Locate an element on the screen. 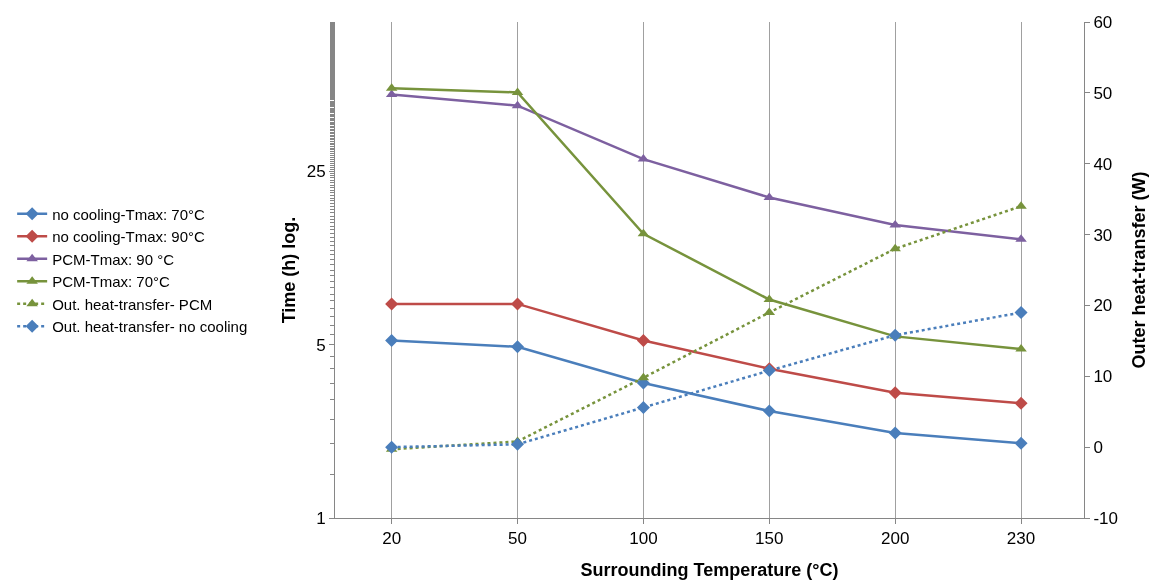 This screenshot has width=1169, height=588. y2-tick-label: 30 is located at coordinates (1103, 235).